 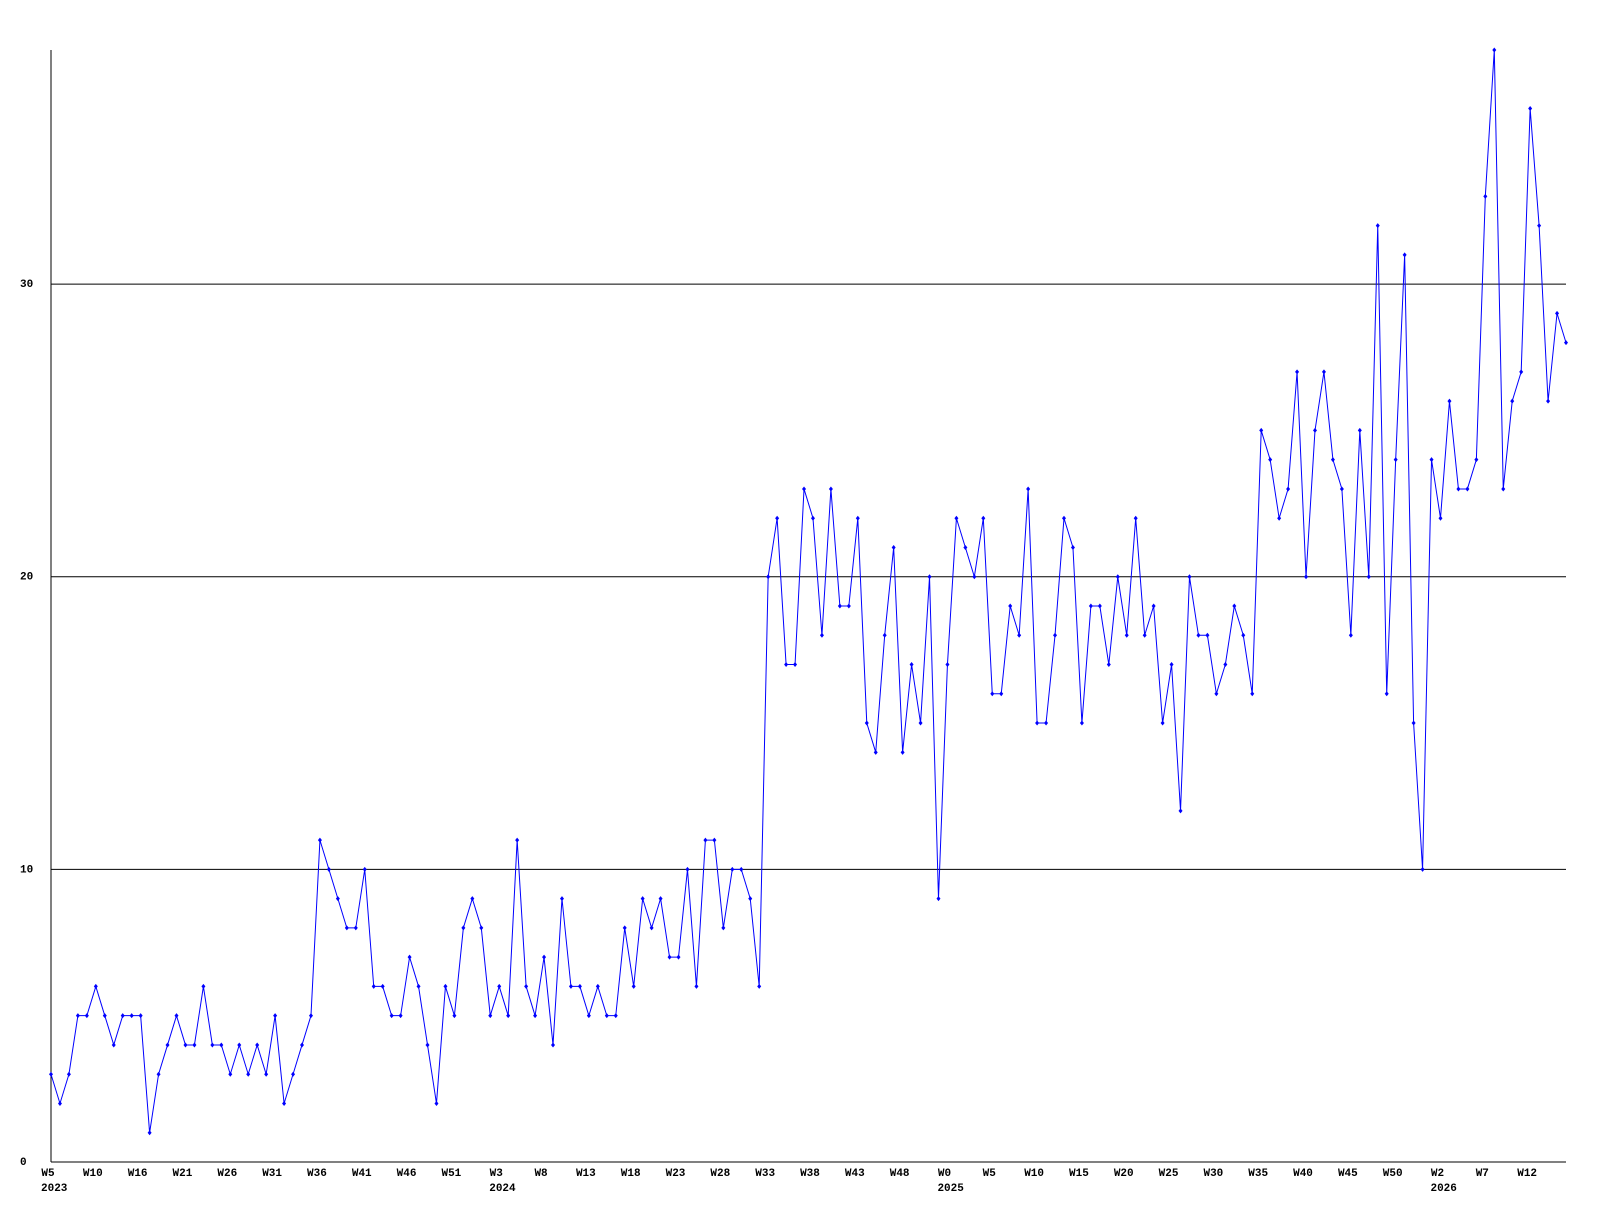 What do you see at coordinates (944, 1174) in the screenshot?
I see `x-tick-label: W0` at bounding box center [944, 1174].